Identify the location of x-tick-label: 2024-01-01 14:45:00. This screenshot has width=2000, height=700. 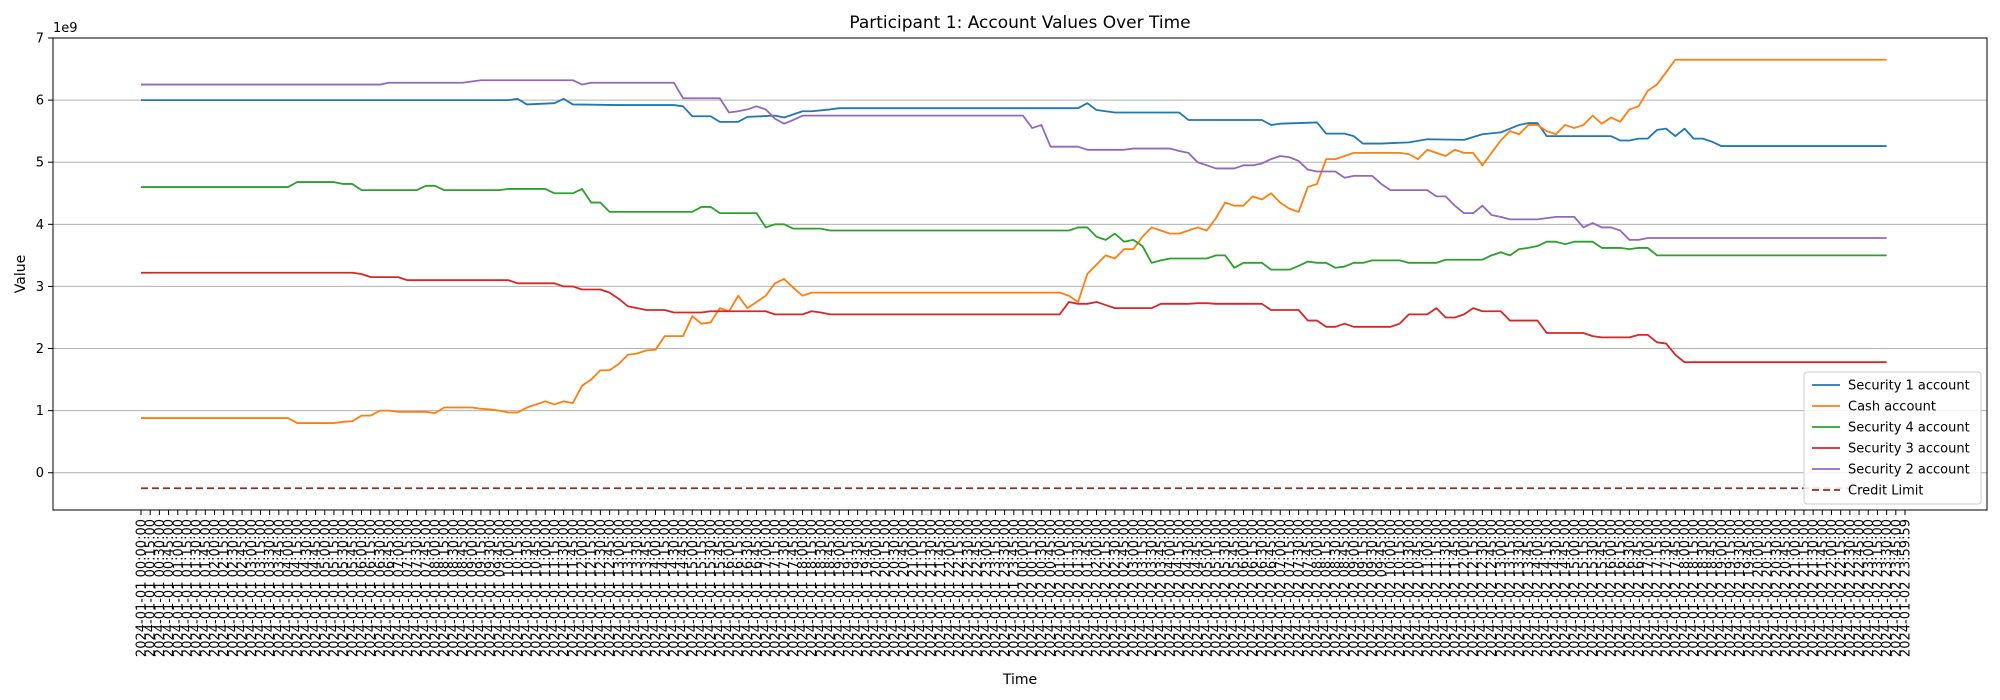
(684, 588).